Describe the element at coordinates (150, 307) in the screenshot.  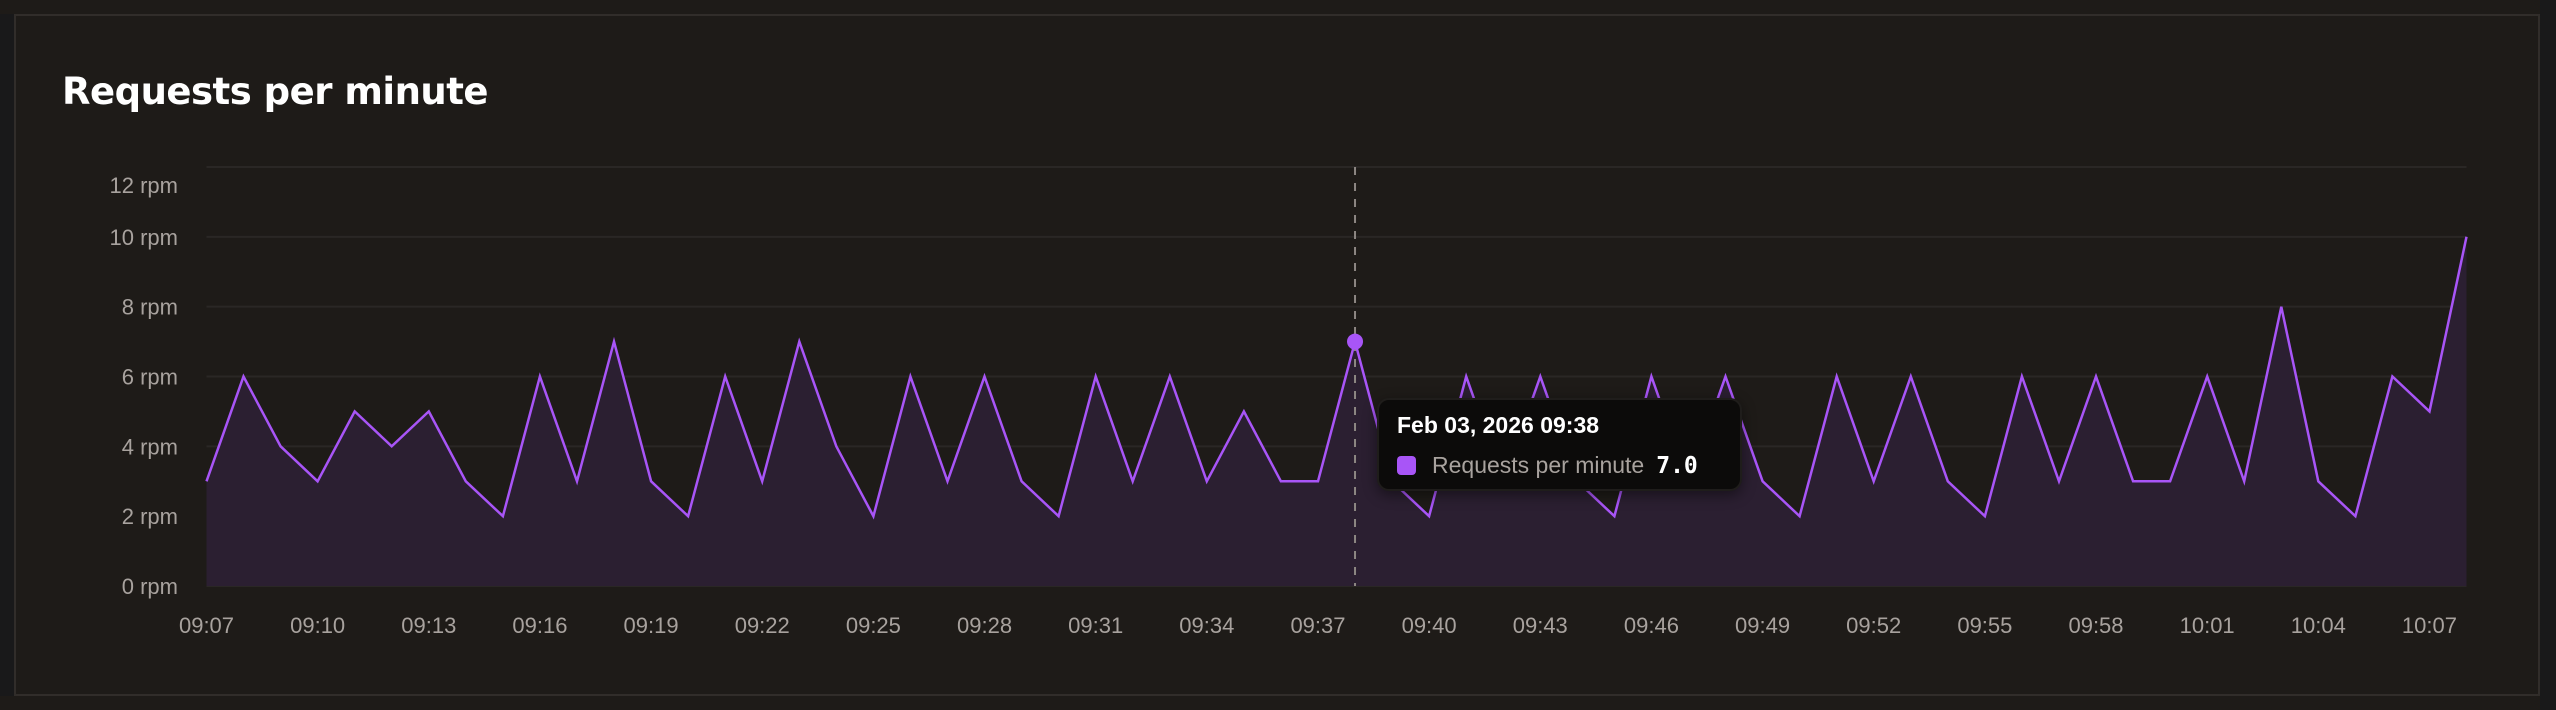
I see `y-tick-label: 8 rpm` at that location.